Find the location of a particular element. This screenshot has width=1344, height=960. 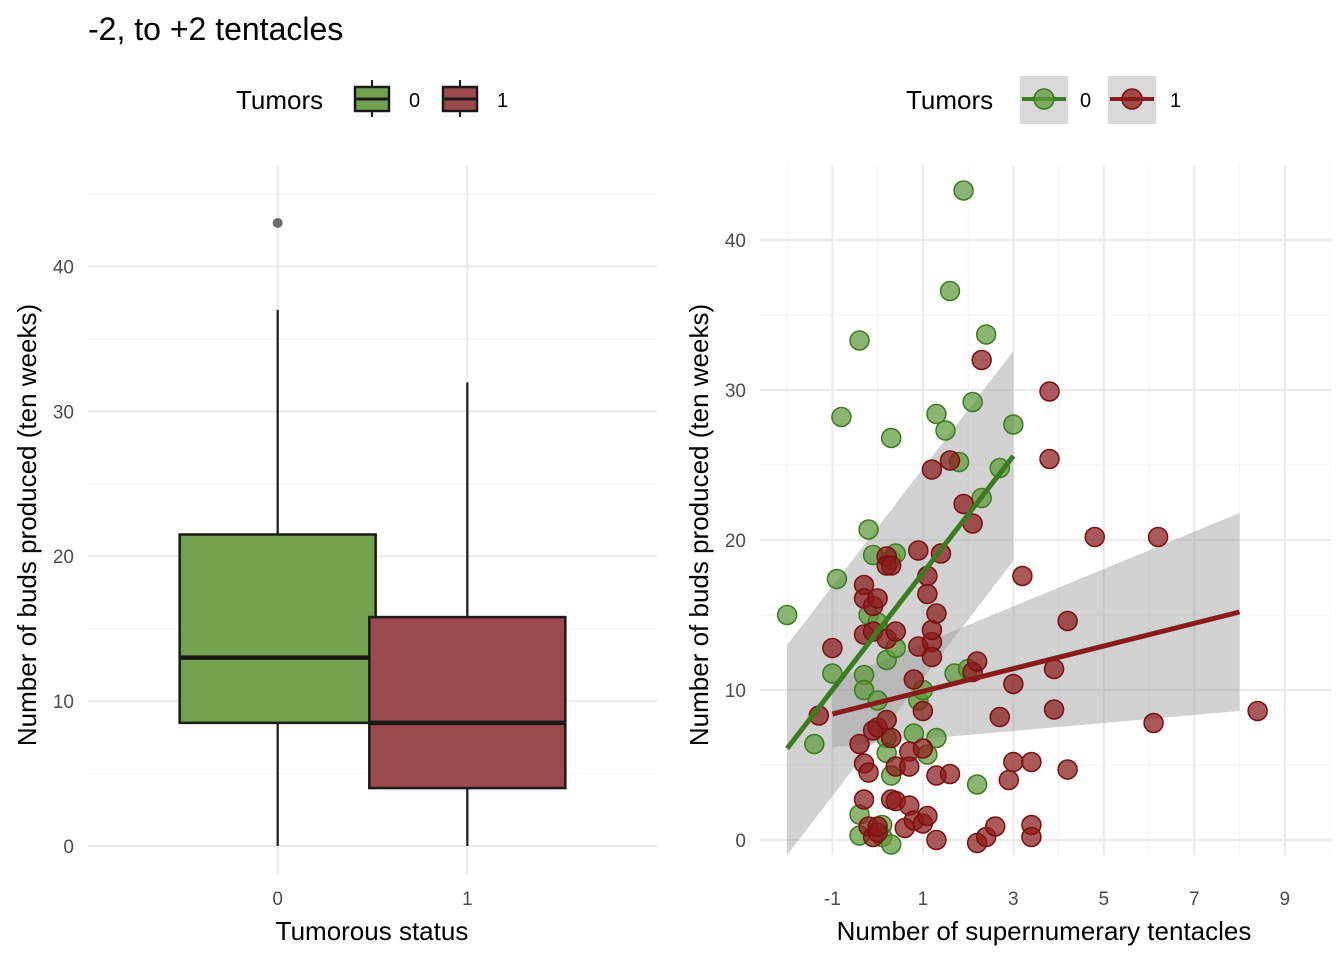

right-legend-label-0: 0 is located at coordinates (1085, 101).